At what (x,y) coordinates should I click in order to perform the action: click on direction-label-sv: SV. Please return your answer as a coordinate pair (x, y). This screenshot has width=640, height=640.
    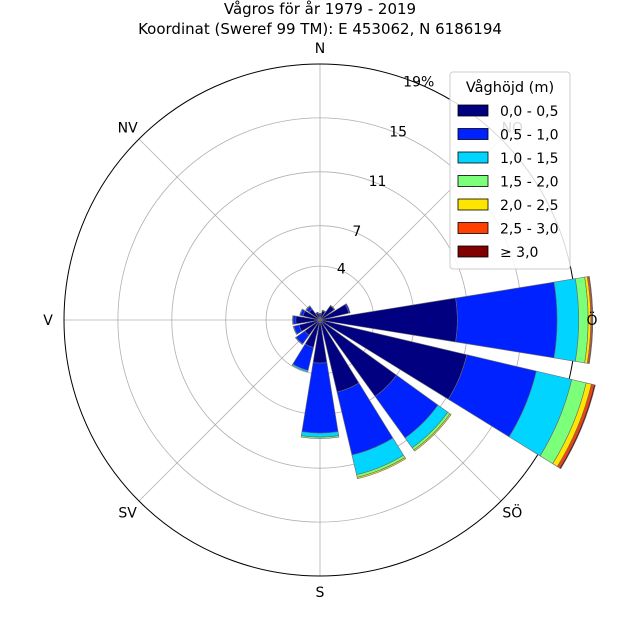
    Looking at the image, I should click on (127, 513).